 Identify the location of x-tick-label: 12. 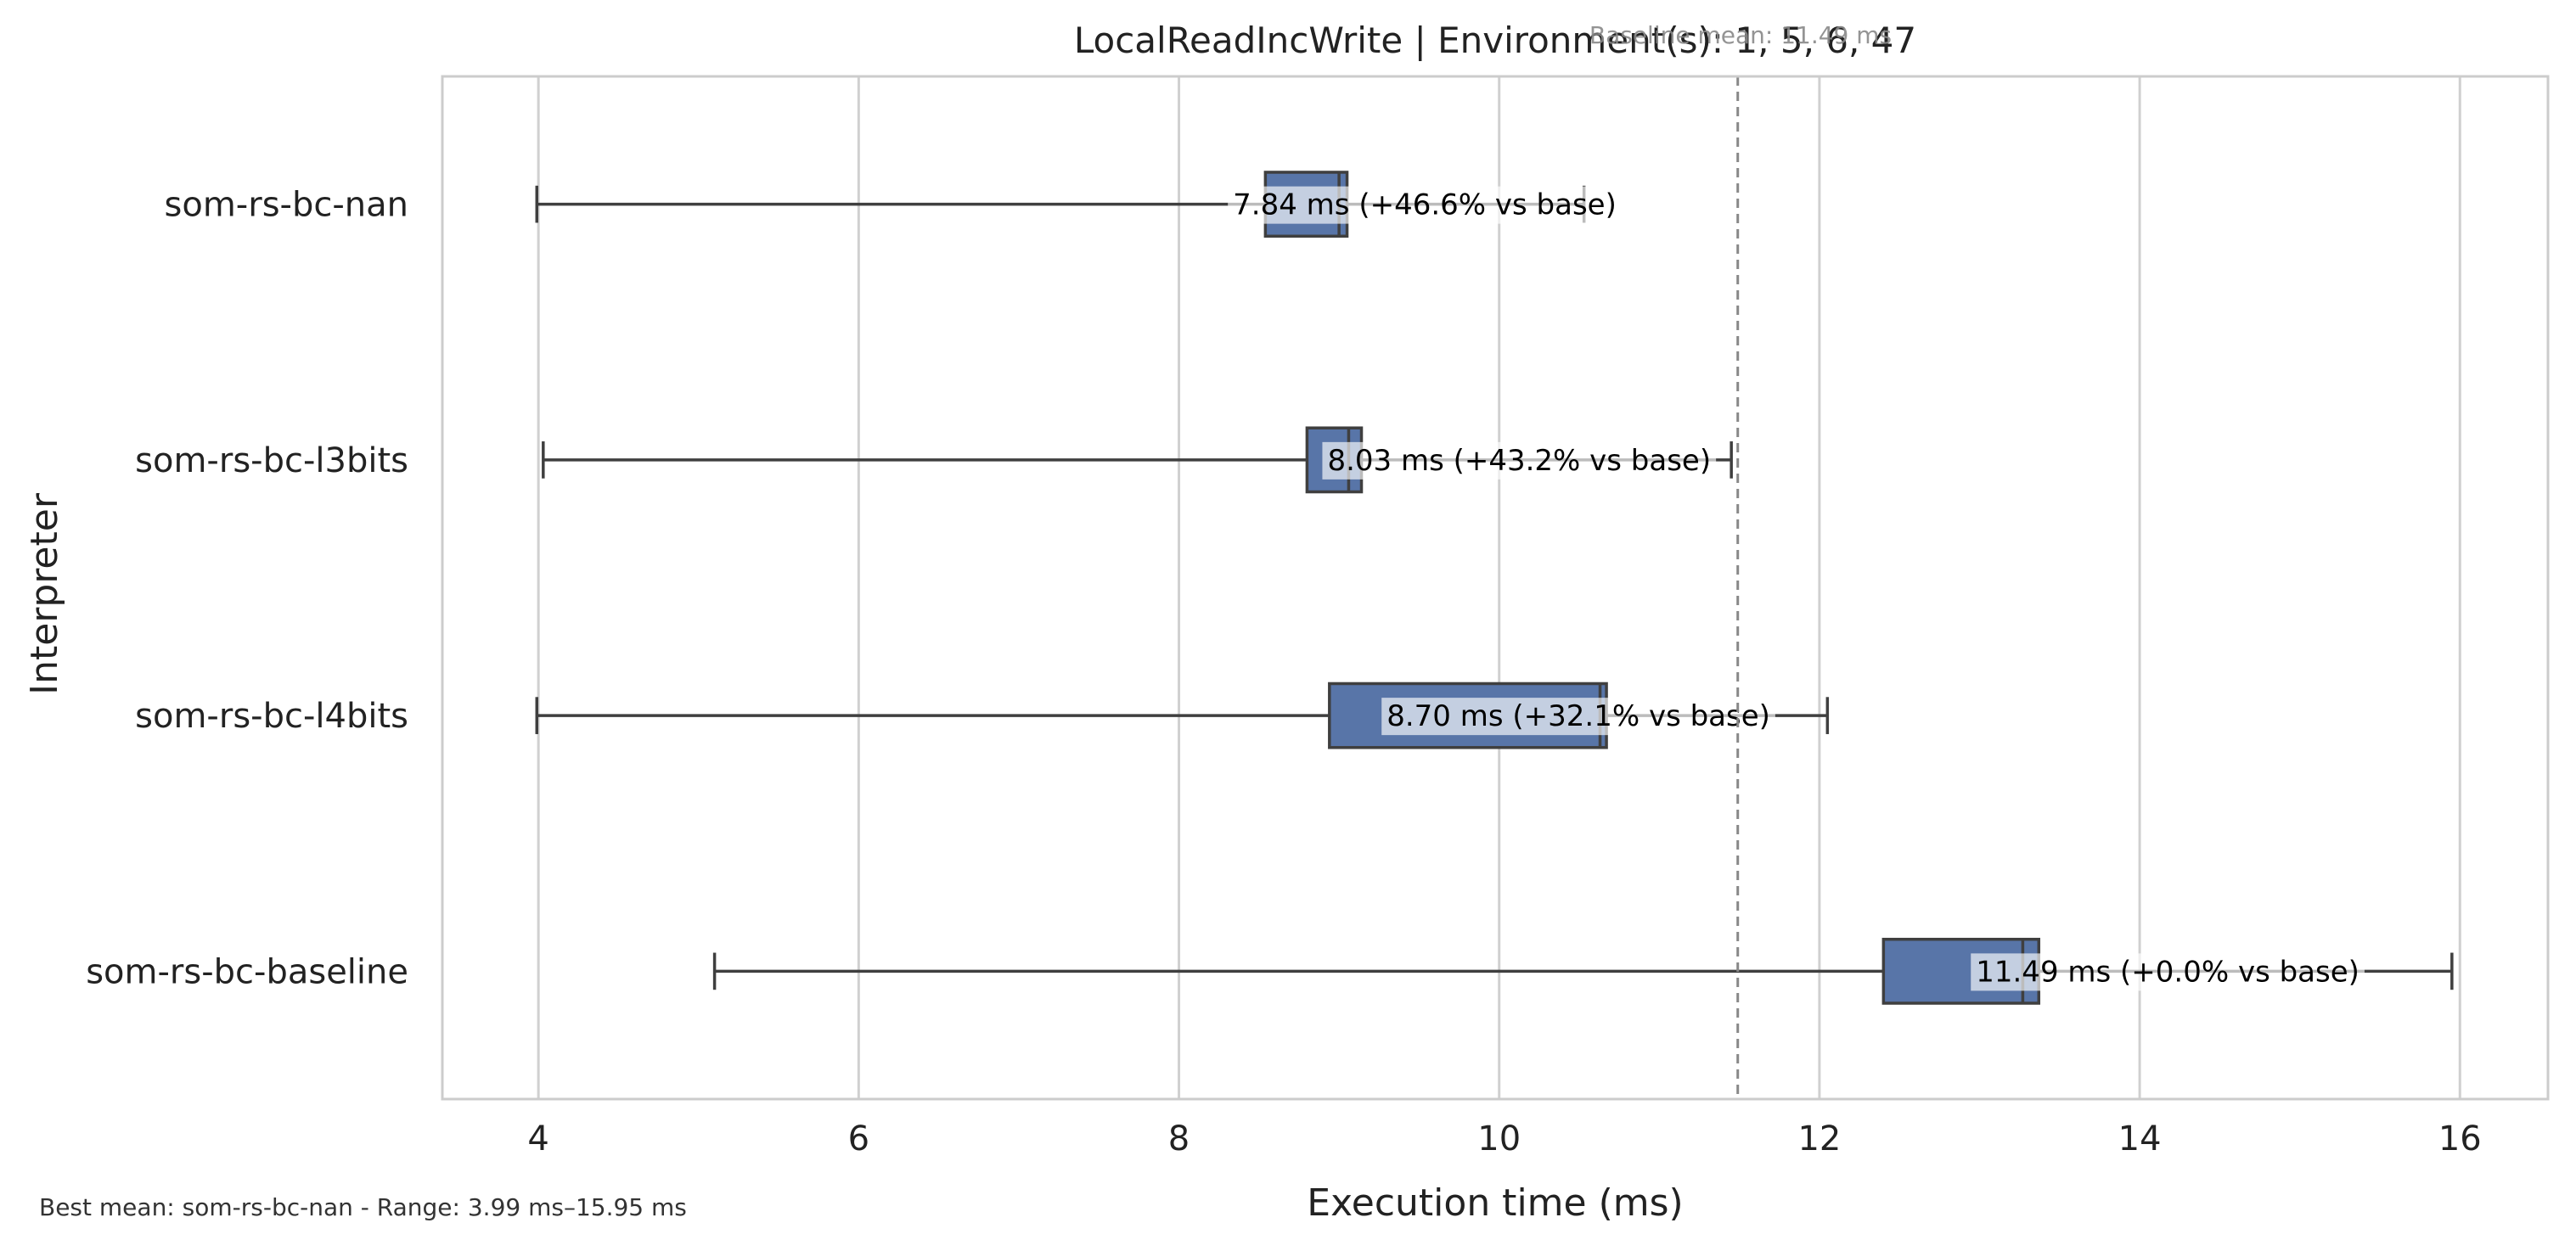
(1819, 1138).